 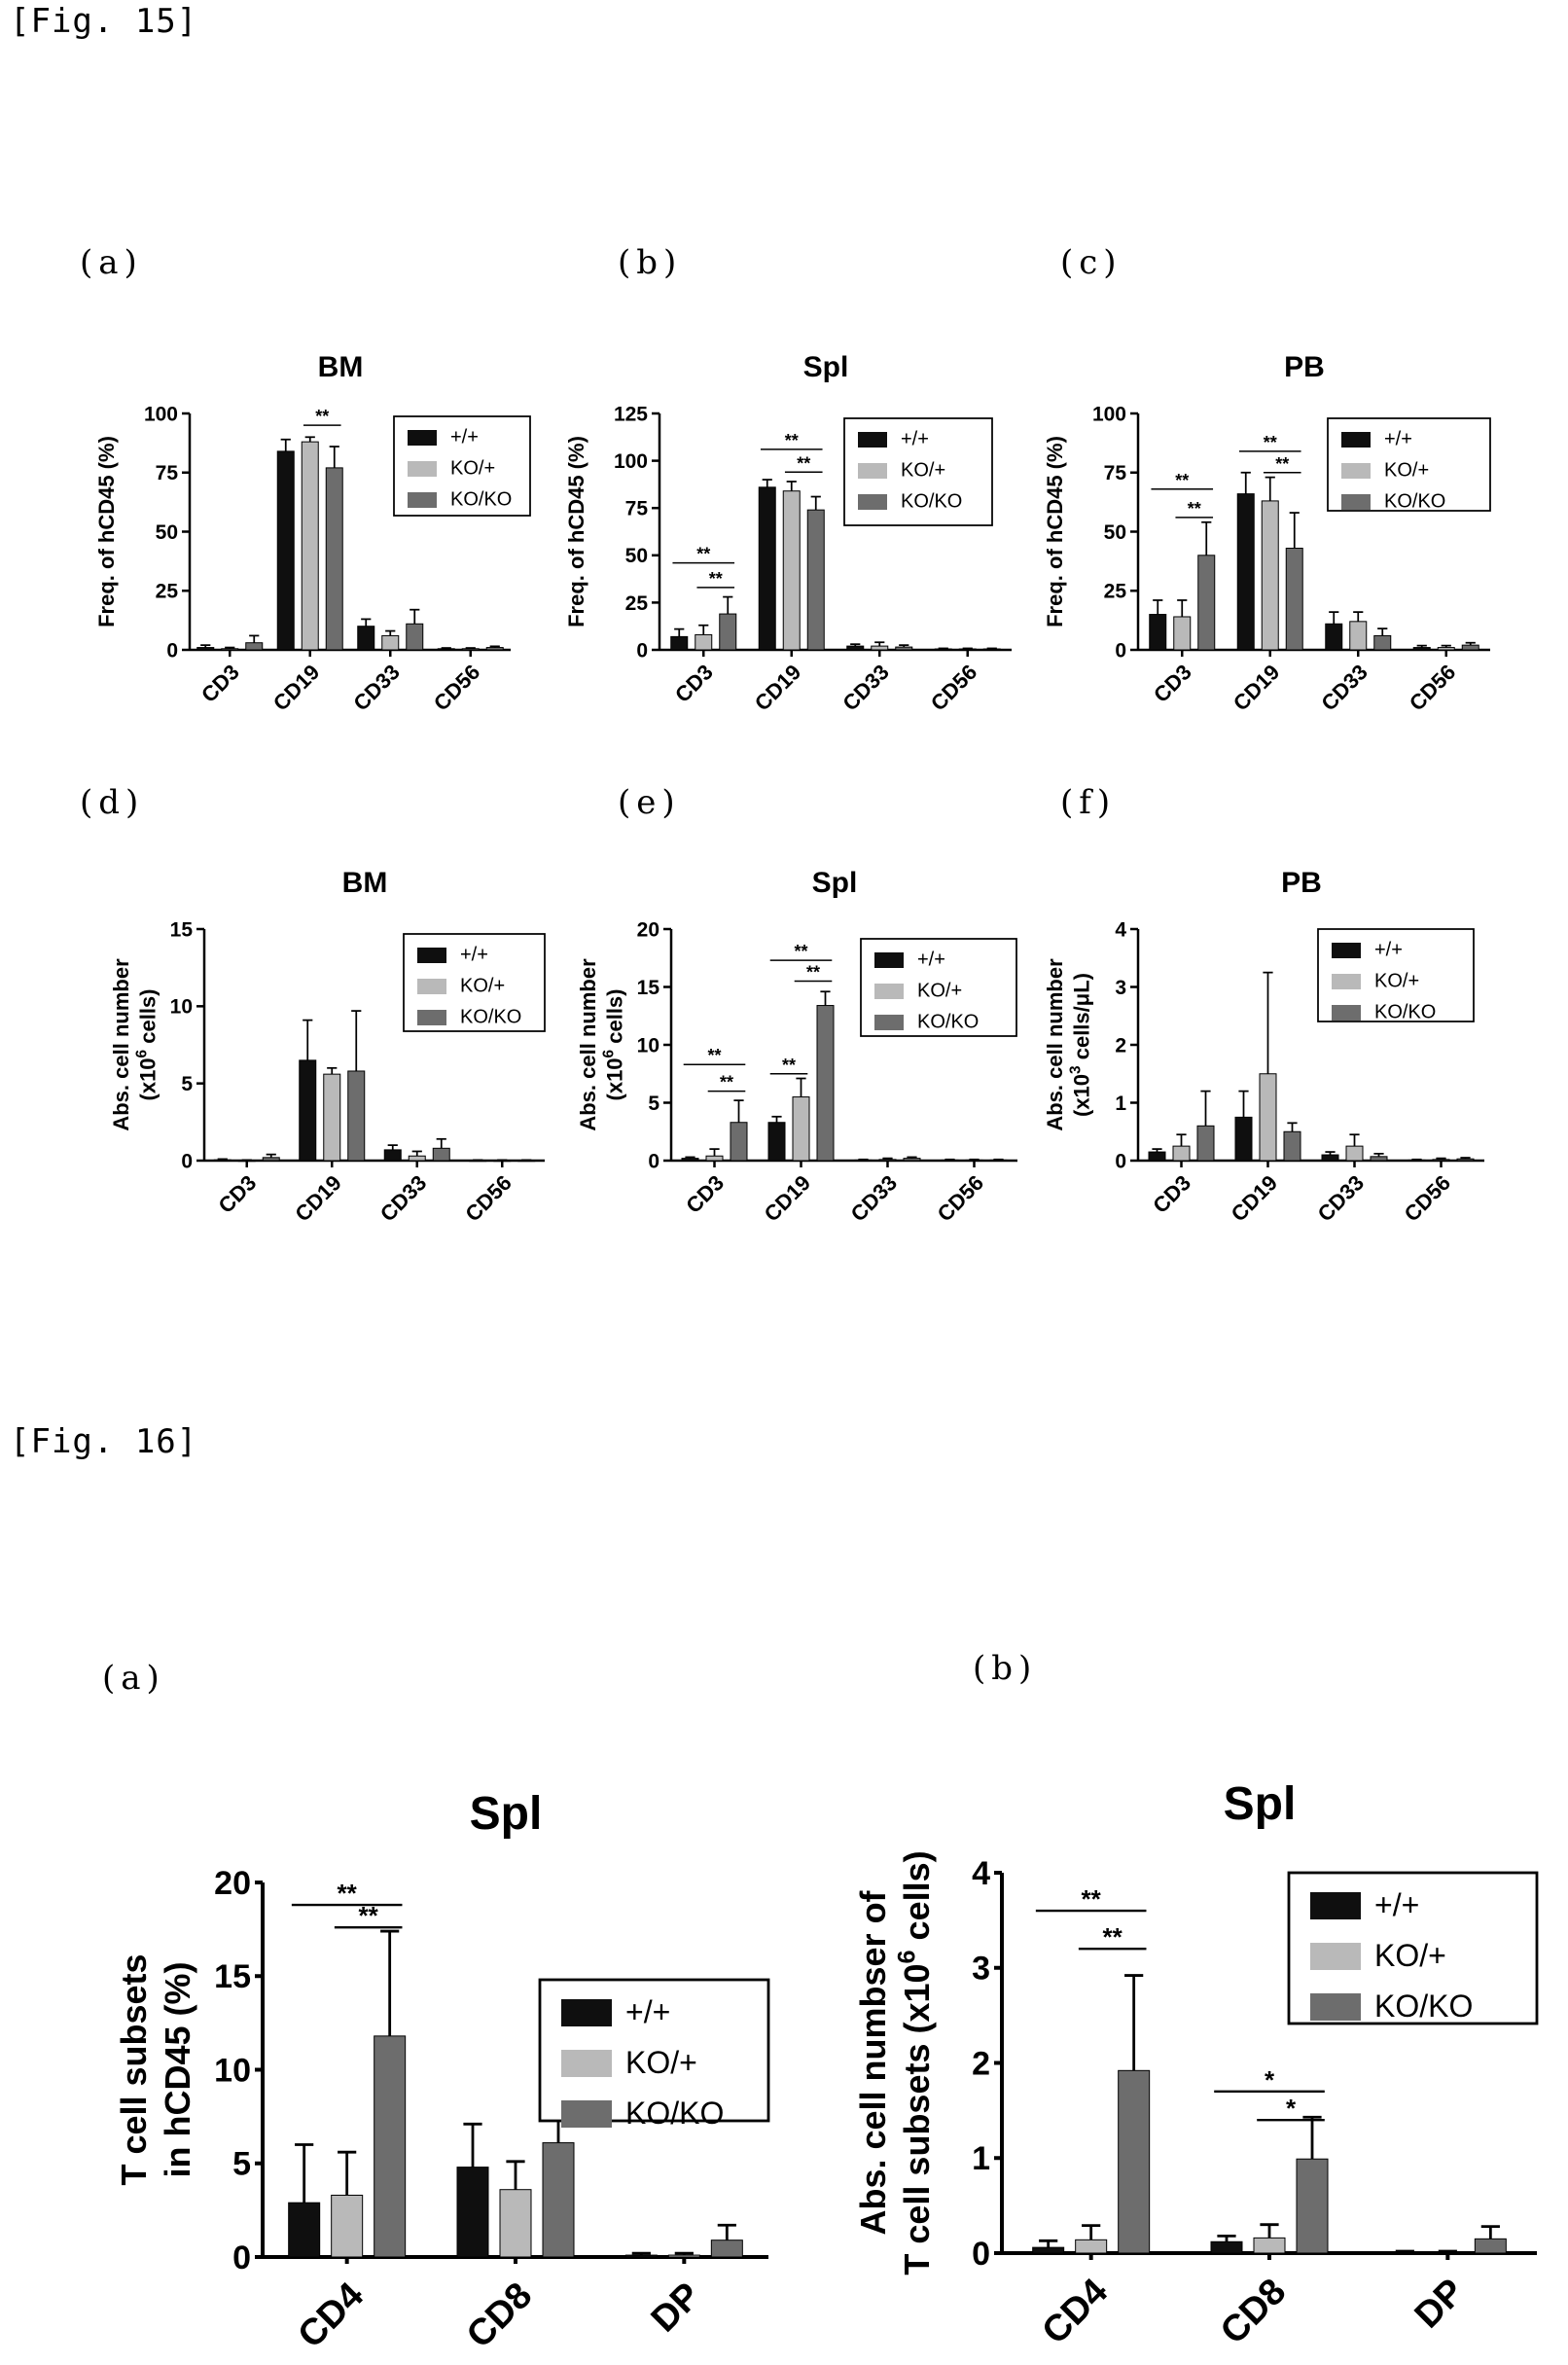 What do you see at coordinates (232, 2070) in the screenshot?
I see `y-tick-label: 10` at bounding box center [232, 2070].